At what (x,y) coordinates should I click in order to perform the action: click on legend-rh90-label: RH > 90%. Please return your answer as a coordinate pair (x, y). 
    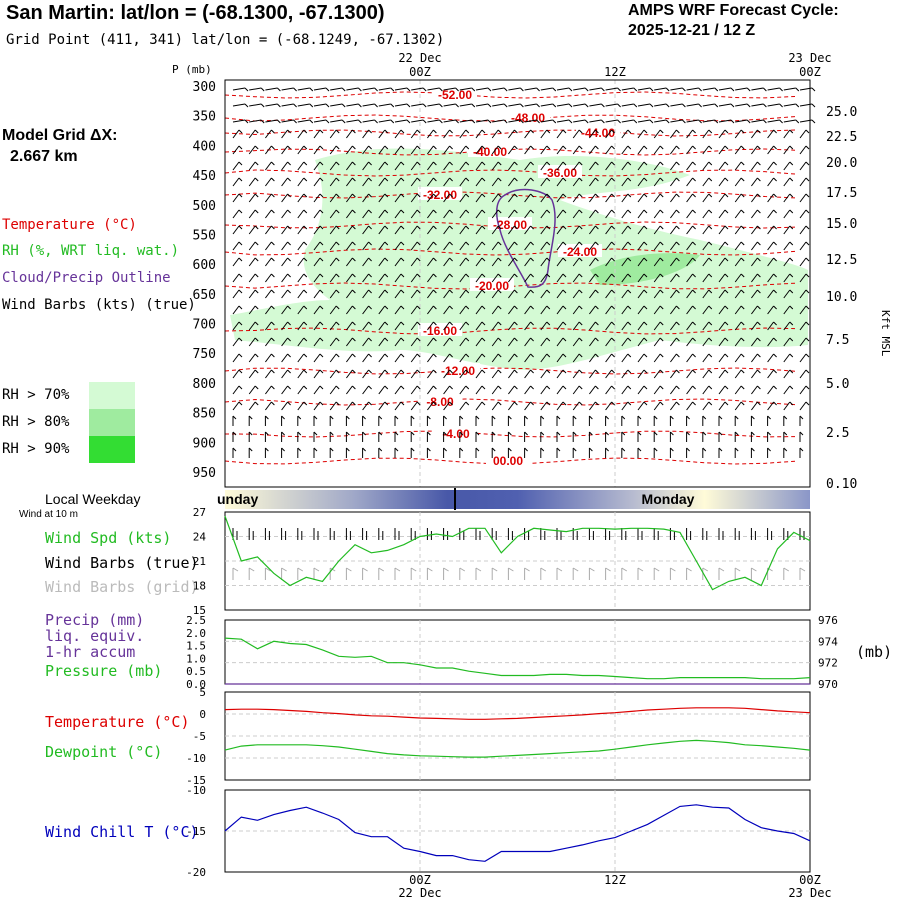
    Looking at the image, I should click on (36, 449).